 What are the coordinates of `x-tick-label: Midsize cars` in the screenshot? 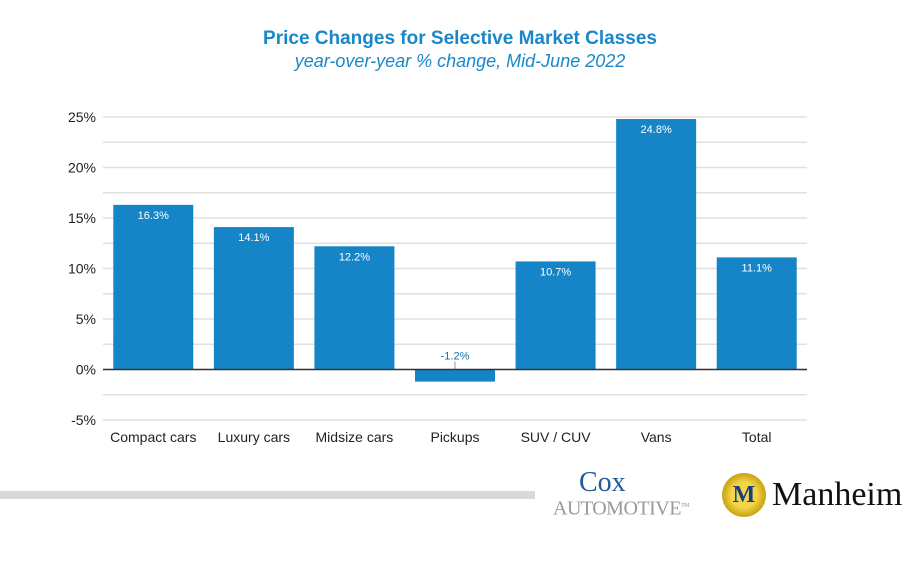 It's located at (355, 437).